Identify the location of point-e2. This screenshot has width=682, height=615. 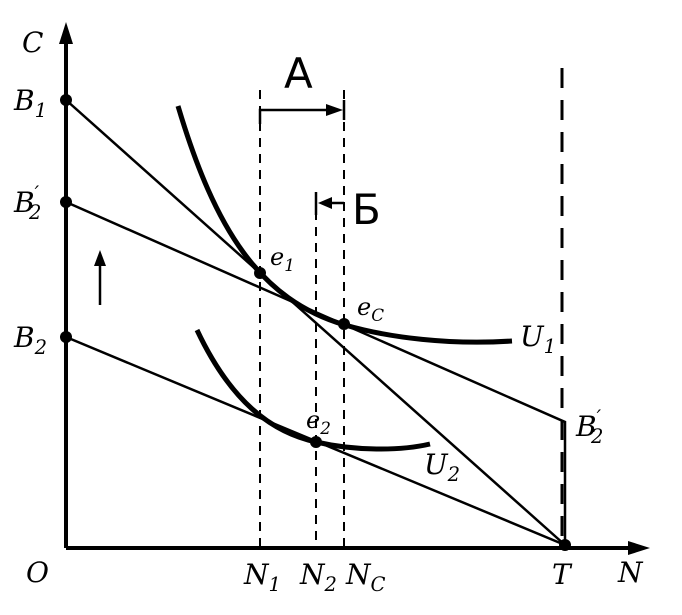
(316, 442).